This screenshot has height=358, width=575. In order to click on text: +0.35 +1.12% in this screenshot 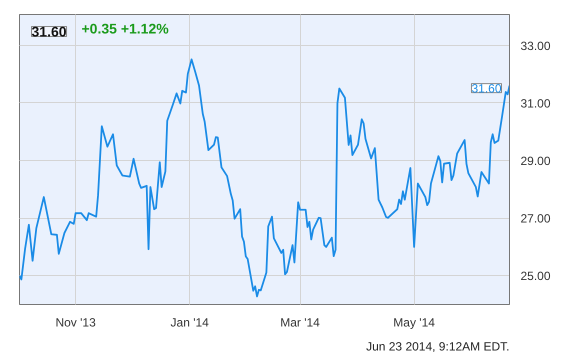, I will do `click(126, 28)`.